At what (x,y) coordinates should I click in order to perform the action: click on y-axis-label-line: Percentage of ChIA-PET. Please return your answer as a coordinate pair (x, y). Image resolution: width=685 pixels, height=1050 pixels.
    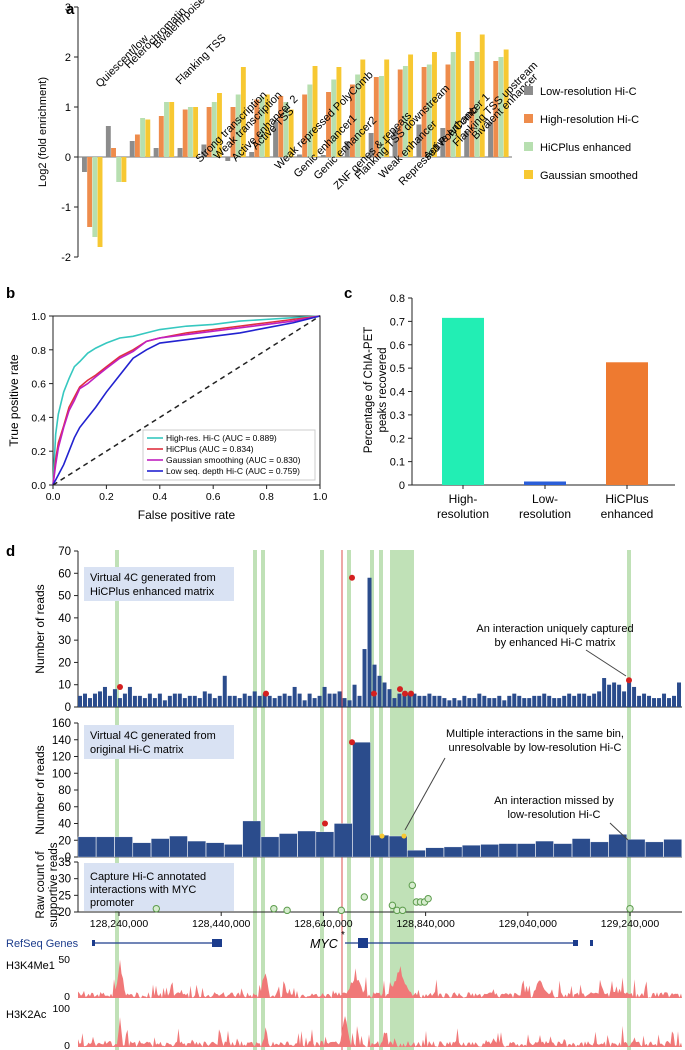
    Looking at the image, I should click on (369, 390).